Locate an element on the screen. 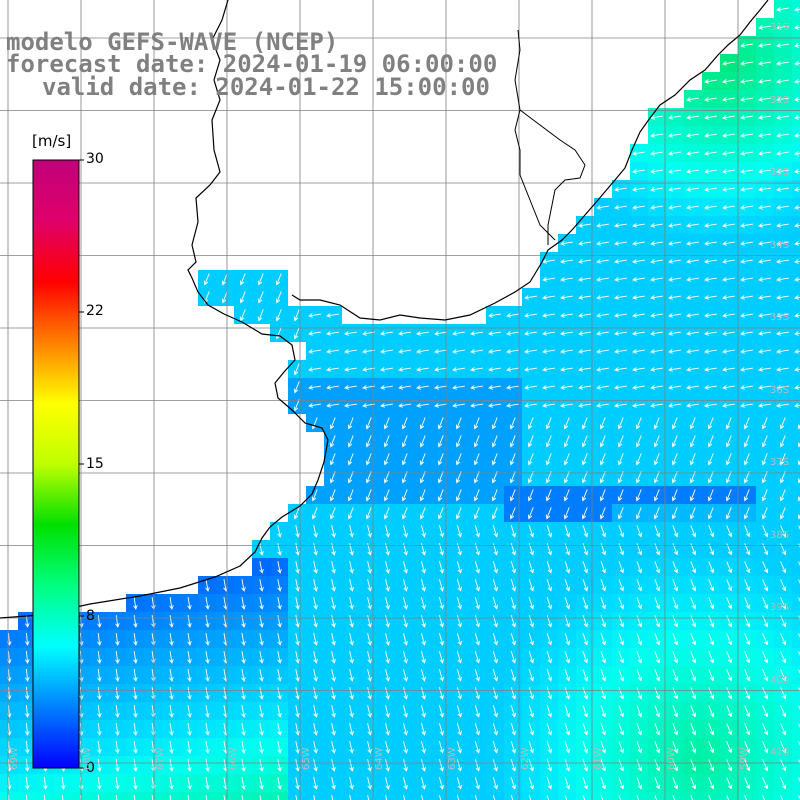 This screenshot has width=800, height=800. speed-cell is located at coordinates (567, 796).